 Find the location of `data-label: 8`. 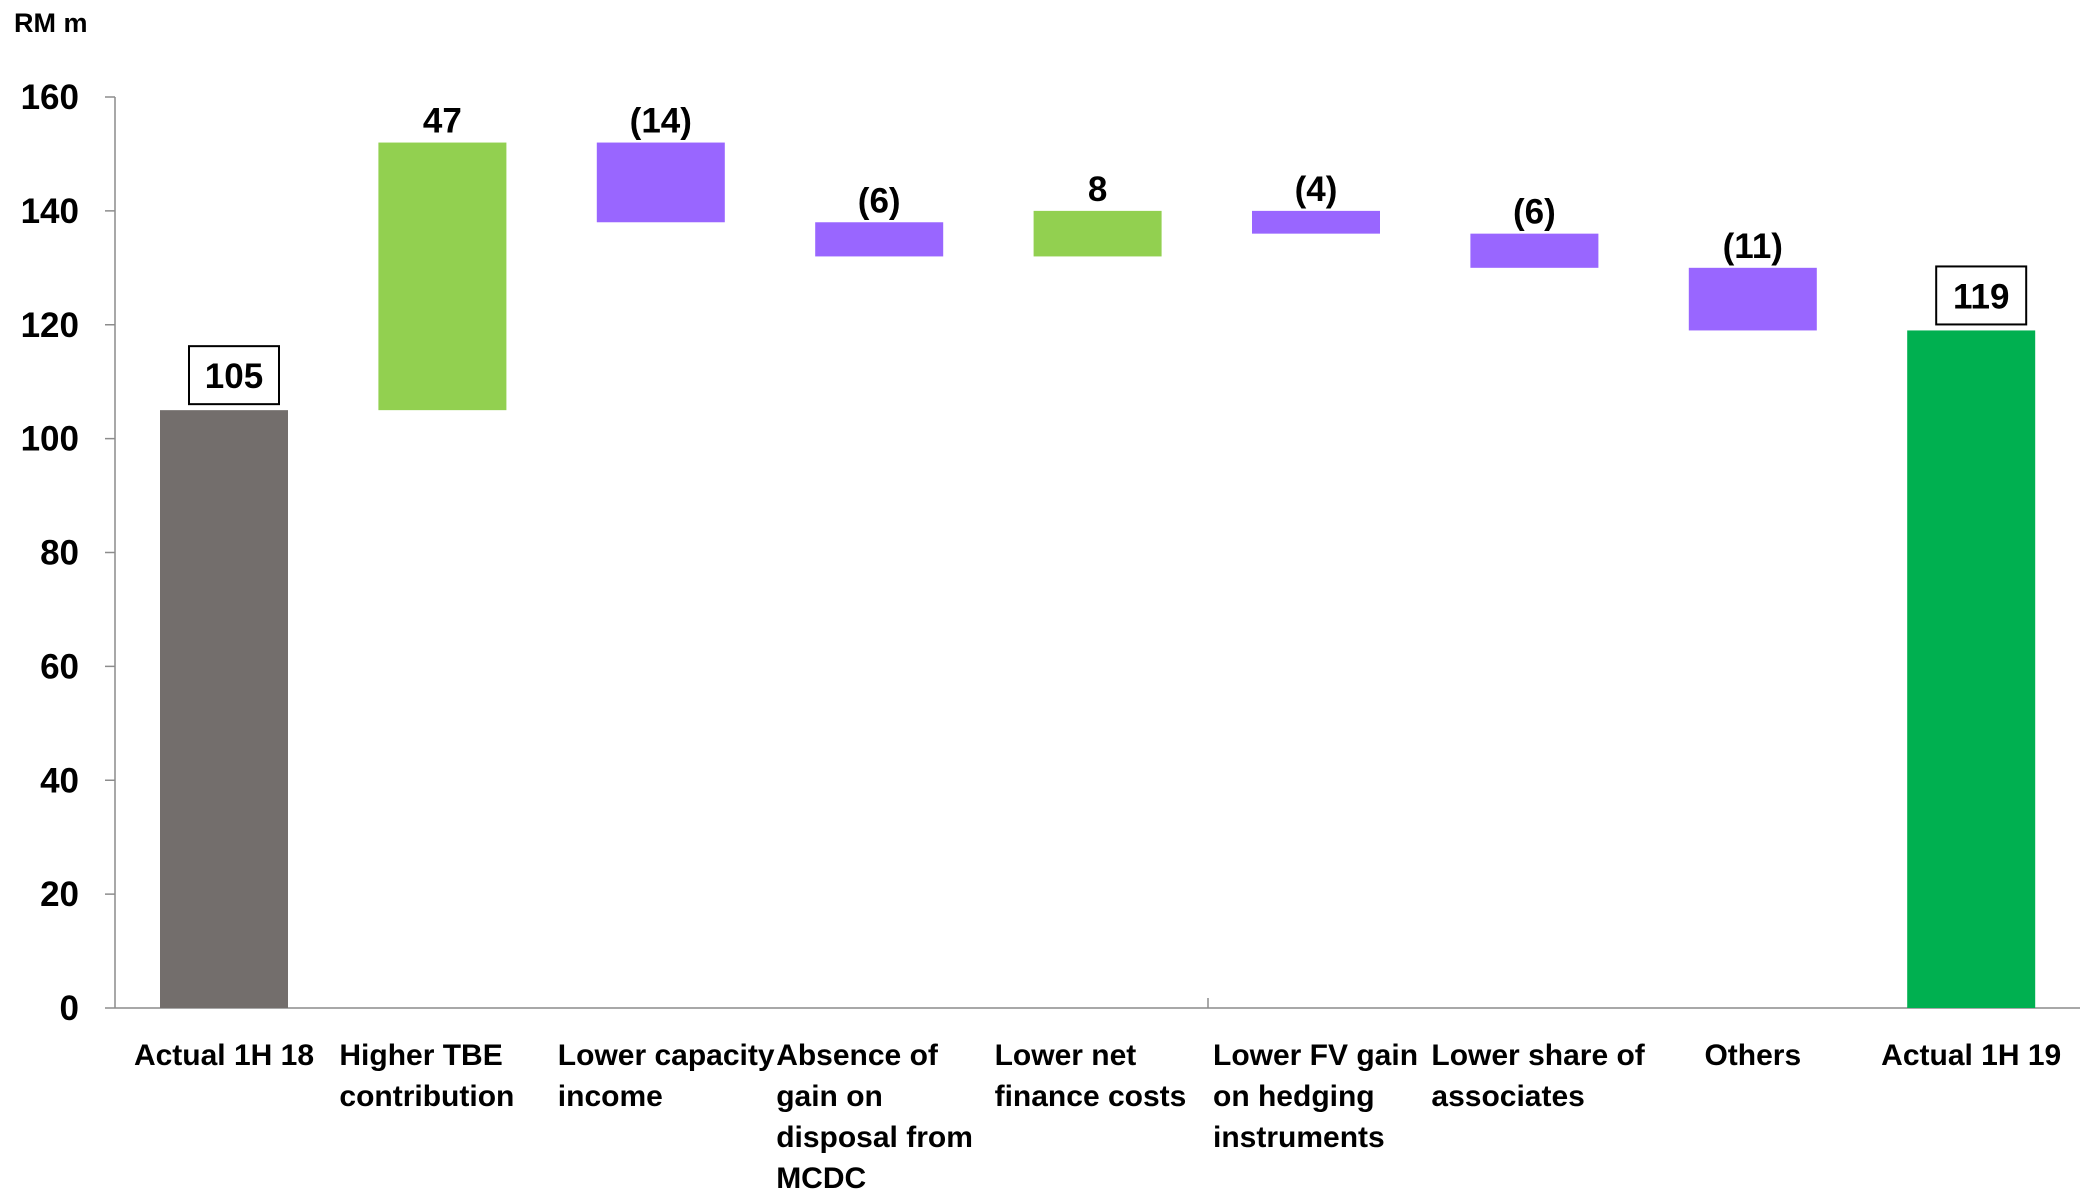

data-label: 8 is located at coordinates (1097, 189).